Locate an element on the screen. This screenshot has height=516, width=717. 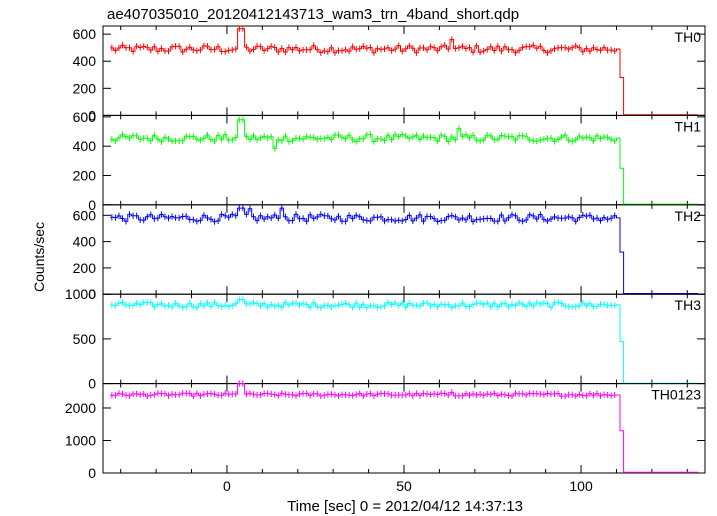
band-label: TH3 is located at coordinates (688, 305).